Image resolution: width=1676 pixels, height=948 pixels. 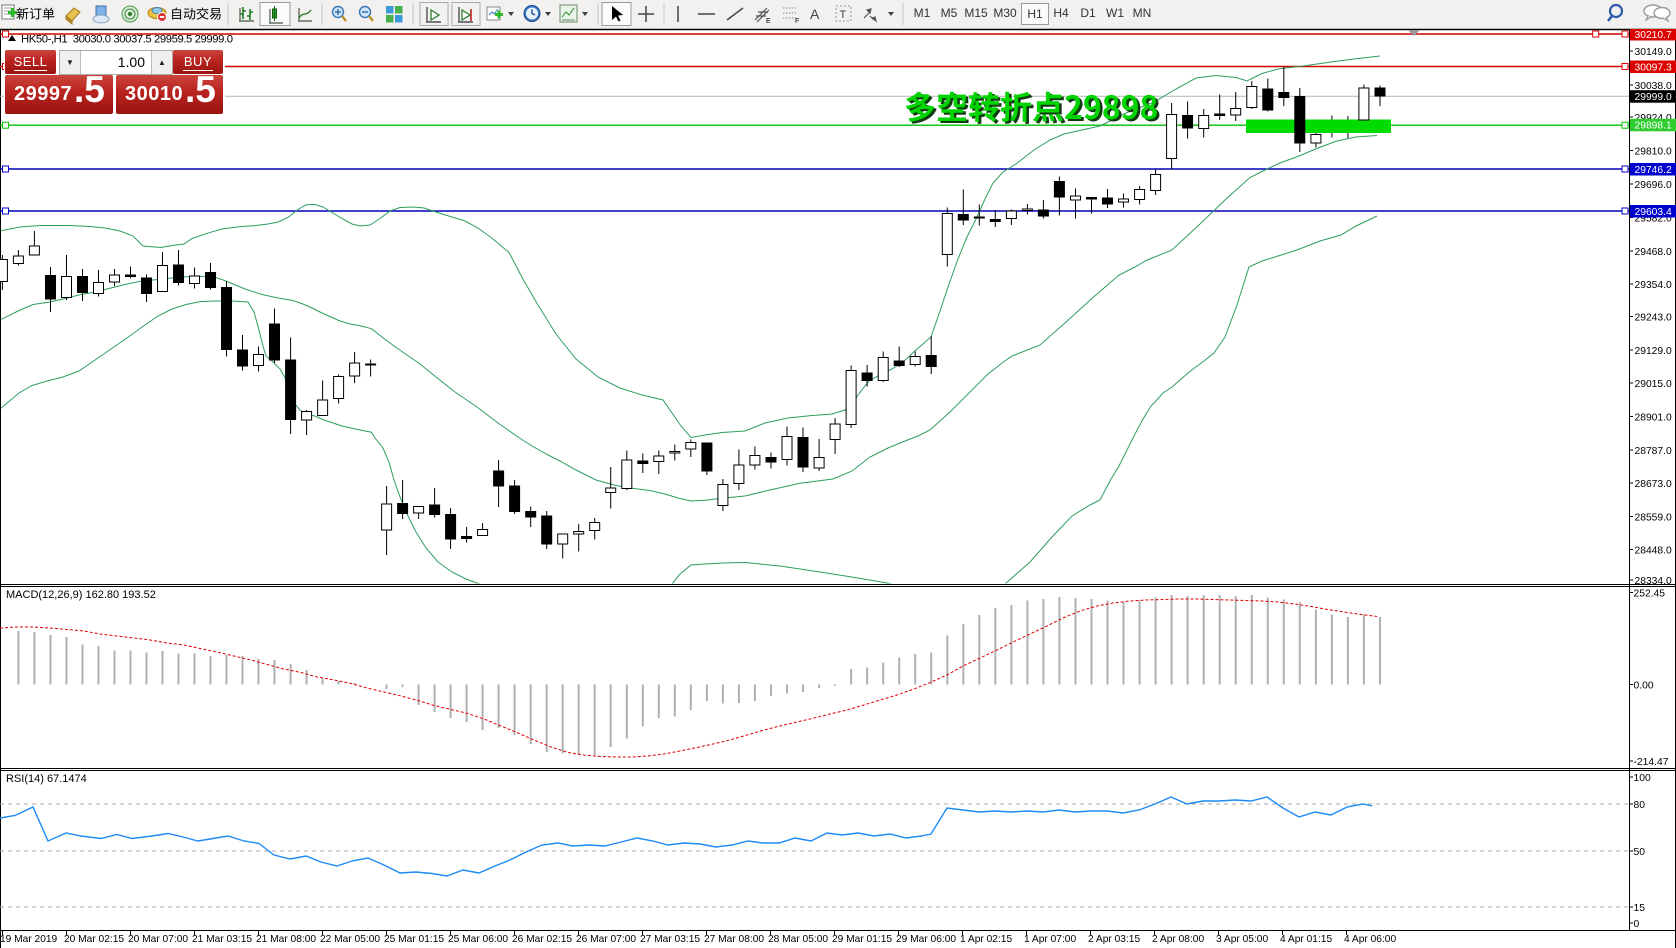 I want to click on svg-text: 28787.0, so click(x=1653, y=451).